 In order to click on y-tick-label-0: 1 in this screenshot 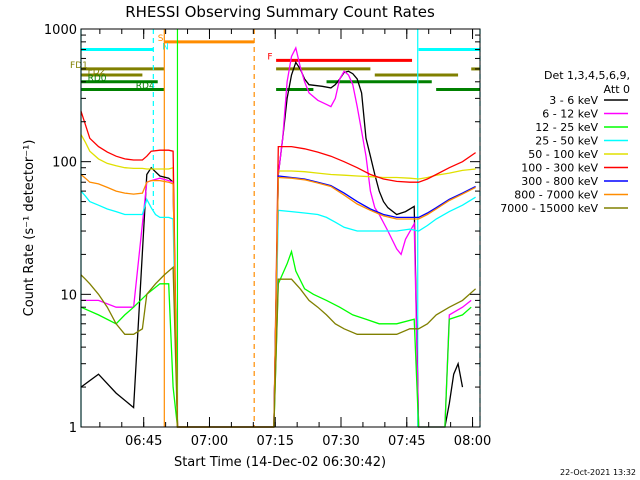, I will do `click(73, 428)`.